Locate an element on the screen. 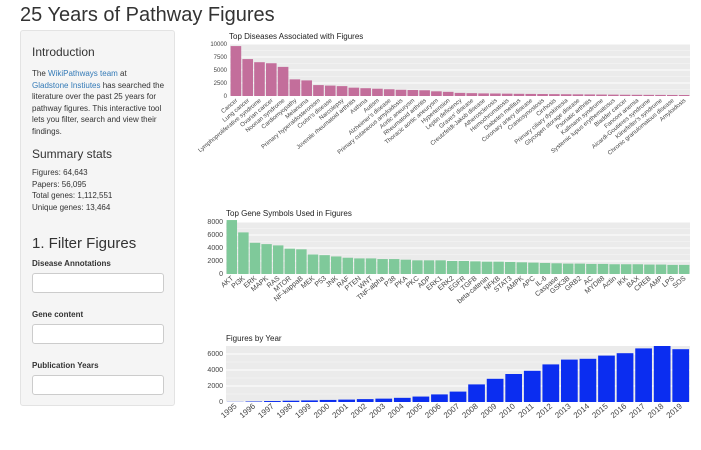  bar-2007 is located at coordinates (458, 396).